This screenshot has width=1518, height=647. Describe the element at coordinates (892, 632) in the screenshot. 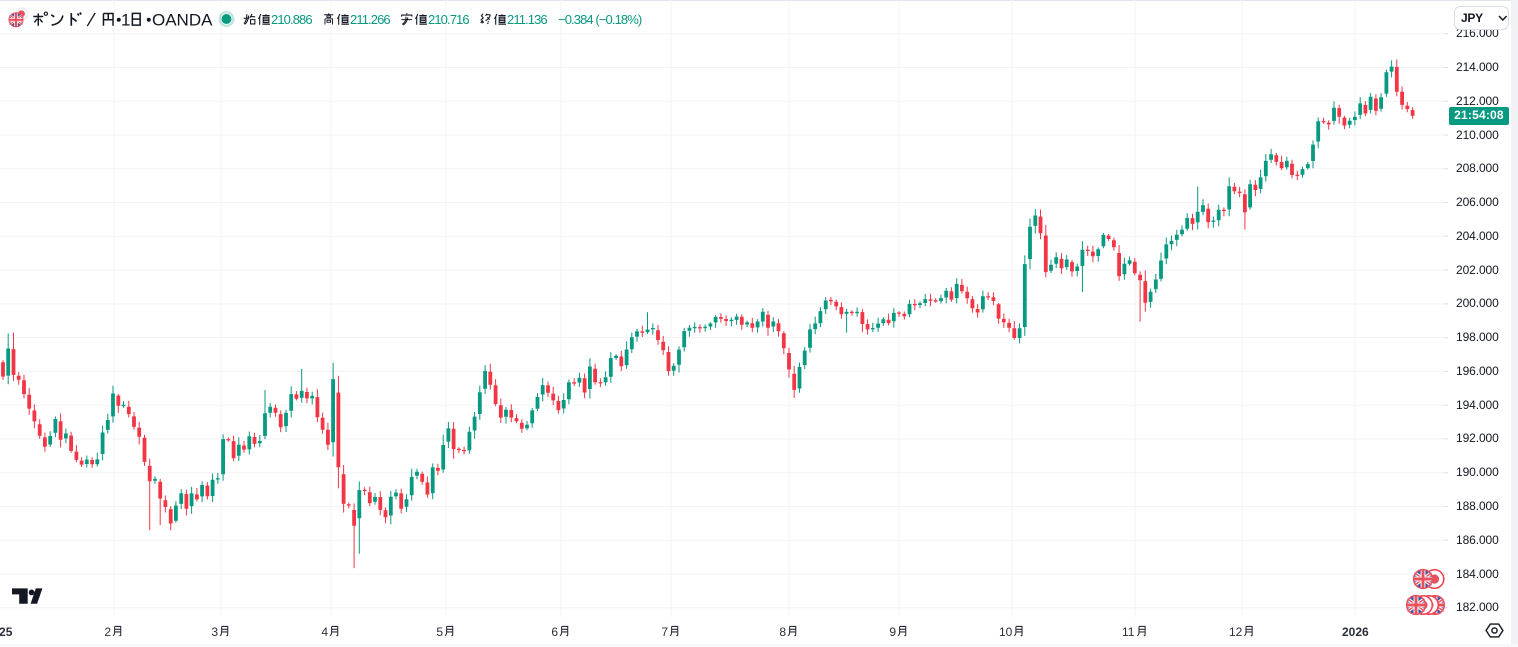

I see `svg-text: 9` at that location.